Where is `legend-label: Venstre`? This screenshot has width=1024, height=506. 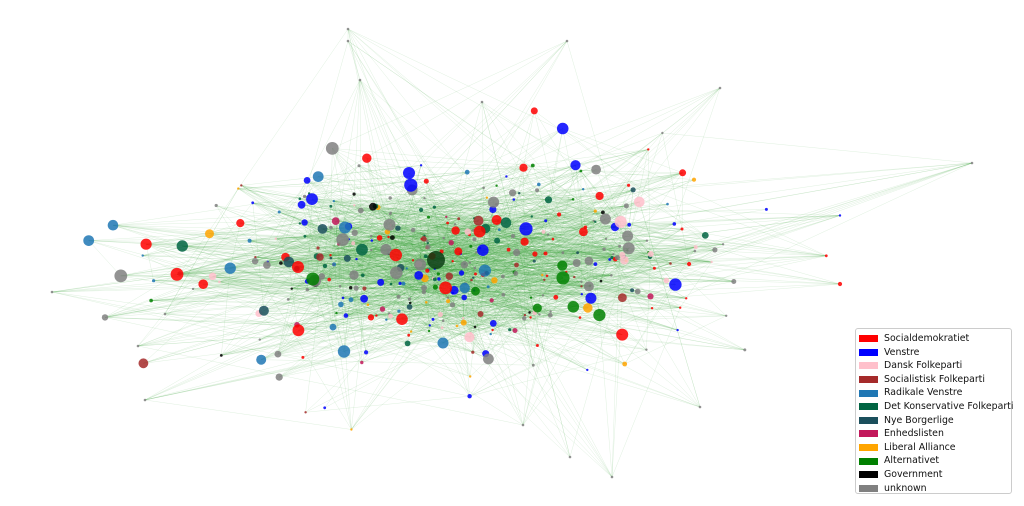
legend-label: Venstre is located at coordinates (902, 352).